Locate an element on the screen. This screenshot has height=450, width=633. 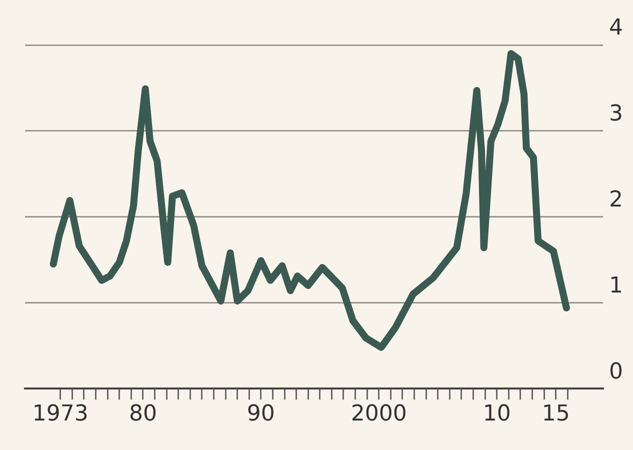
x-tick-label: 10 is located at coordinates (496, 414).